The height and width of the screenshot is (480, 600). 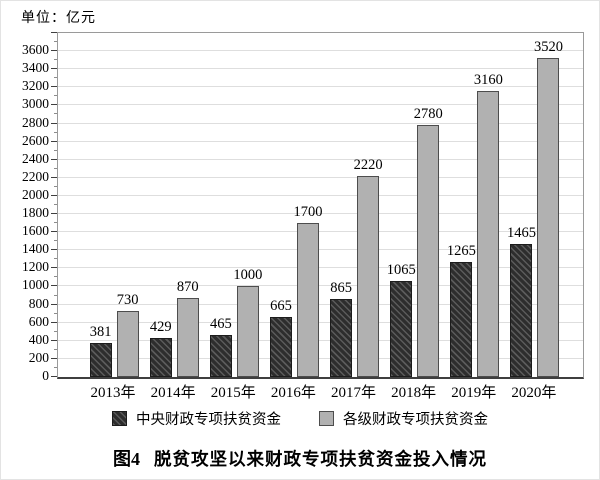 What do you see at coordinates (280, 346) in the screenshot?
I see `bar-central-2016年` at bounding box center [280, 346].